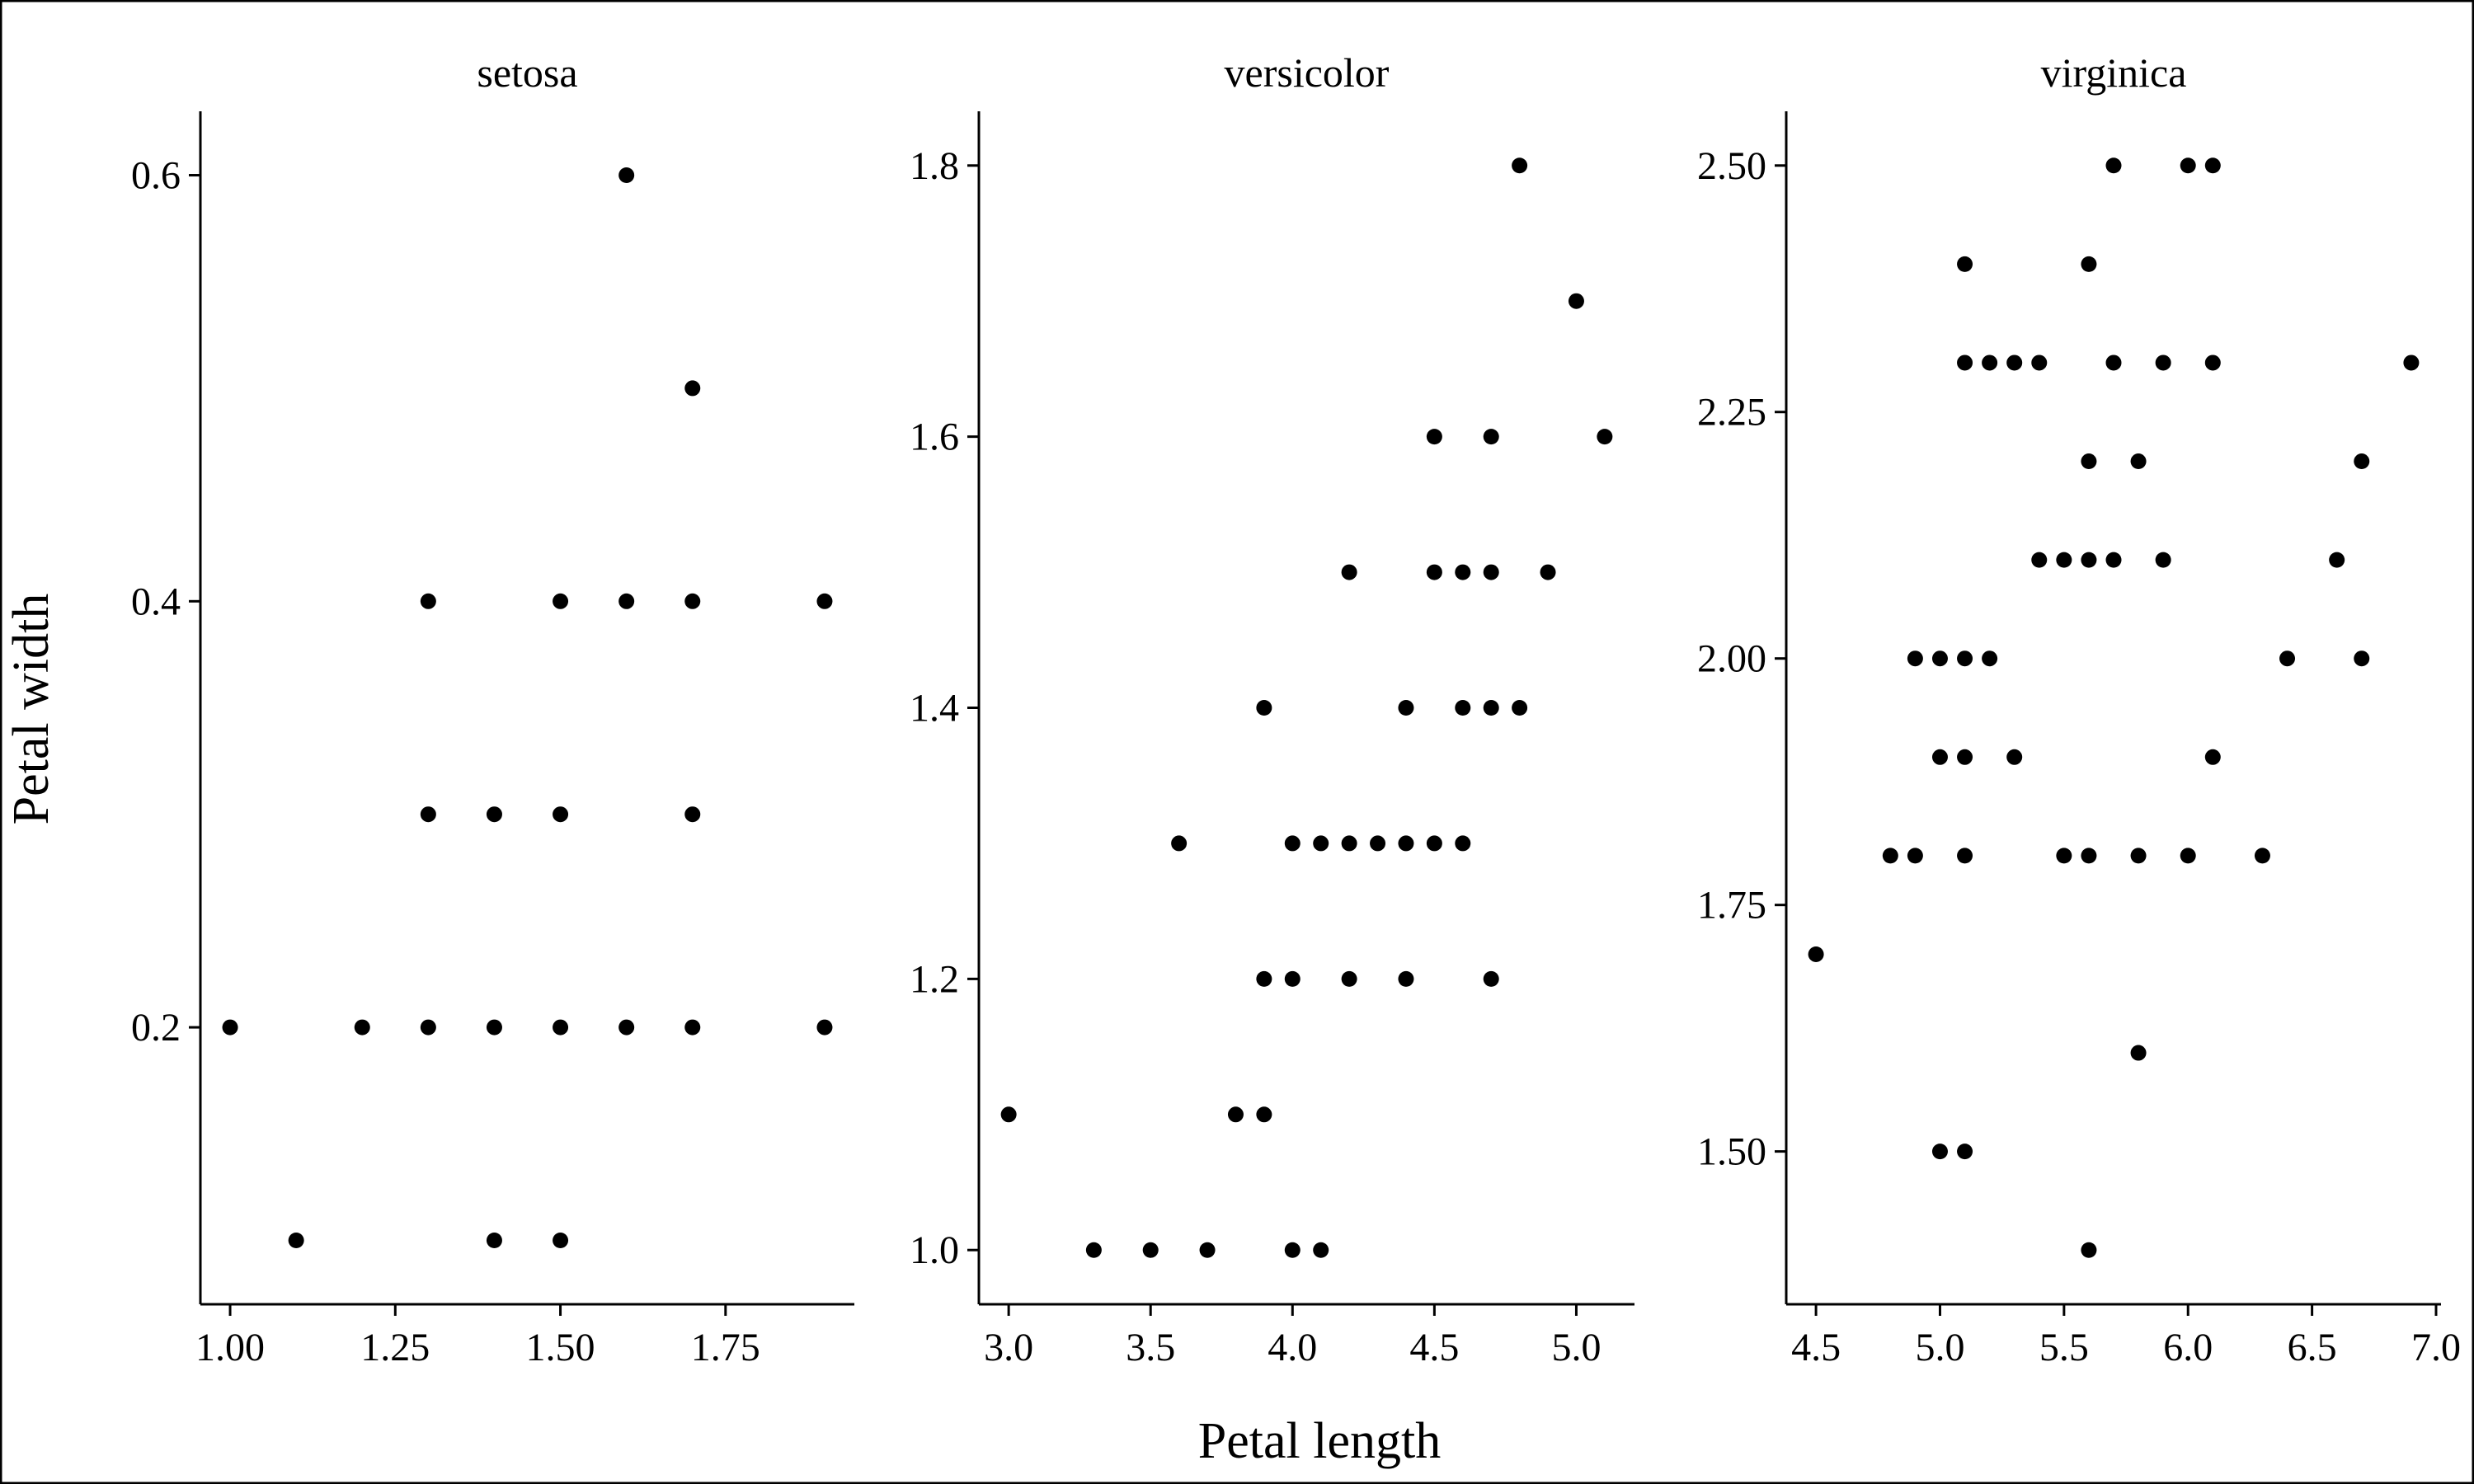  I want to click on x-tick-label-setosa: 1.50, so click(560, 1347).